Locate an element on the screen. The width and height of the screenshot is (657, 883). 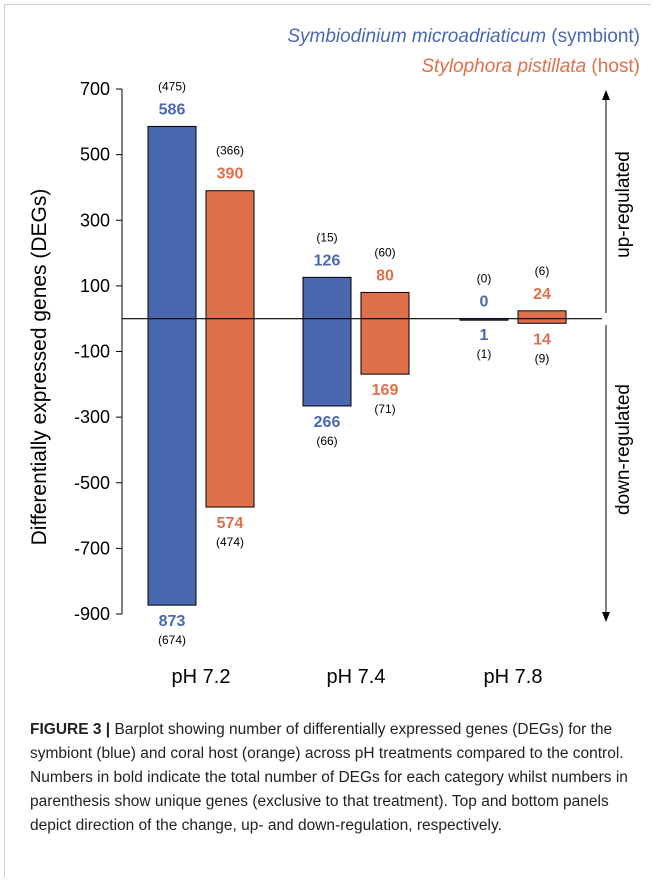
down-total-label: 14 is located at coordinates (542, 339).